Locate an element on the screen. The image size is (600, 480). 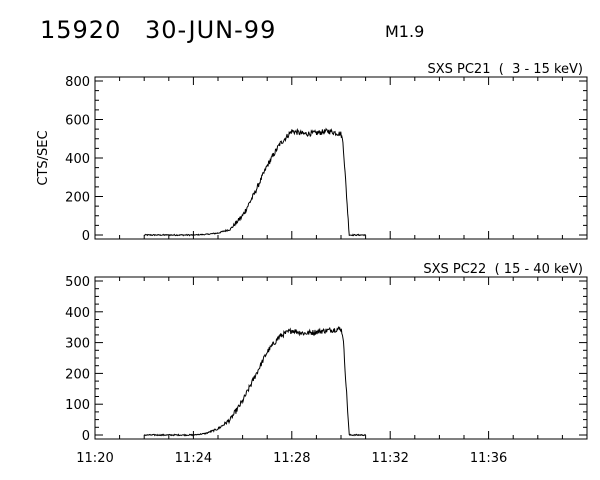
x-tick-label: 11:32 is located at coordinates (389, 458).